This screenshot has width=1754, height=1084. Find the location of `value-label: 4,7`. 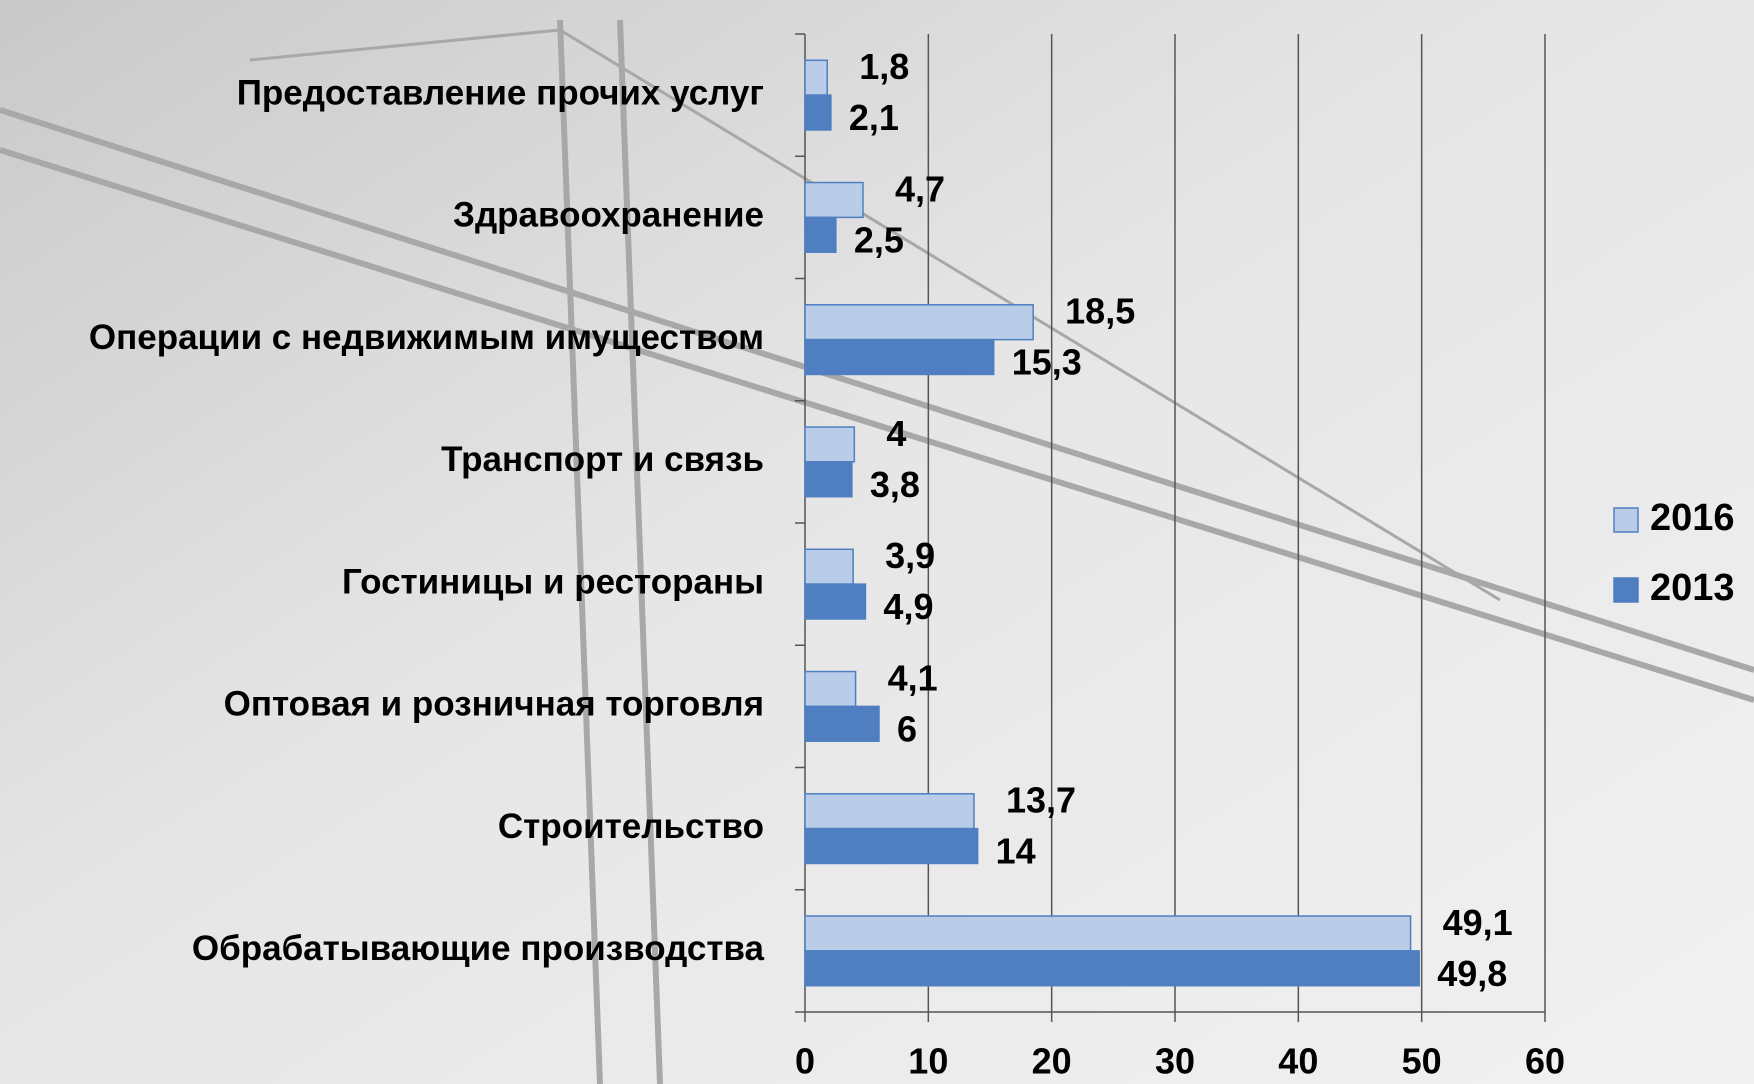

value-label: 4,7 is located at coordinates (920, 188).